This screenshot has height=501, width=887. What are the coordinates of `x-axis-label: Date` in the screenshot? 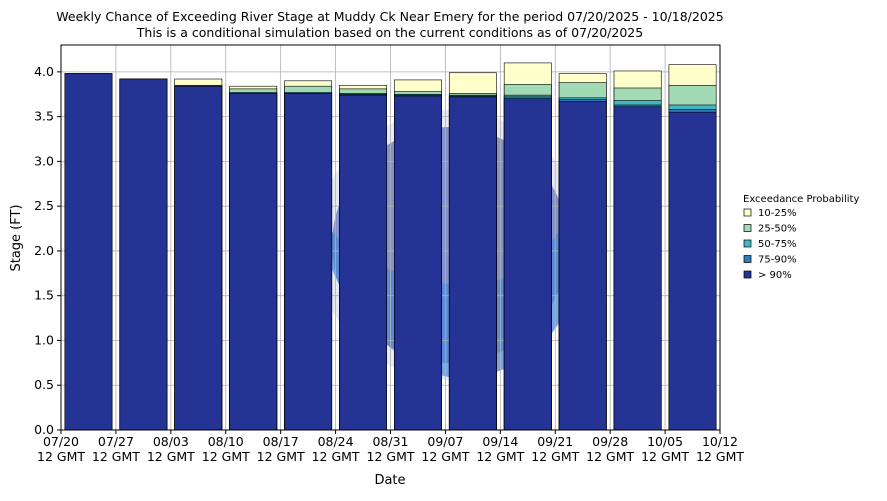 It's located at (389, 480).